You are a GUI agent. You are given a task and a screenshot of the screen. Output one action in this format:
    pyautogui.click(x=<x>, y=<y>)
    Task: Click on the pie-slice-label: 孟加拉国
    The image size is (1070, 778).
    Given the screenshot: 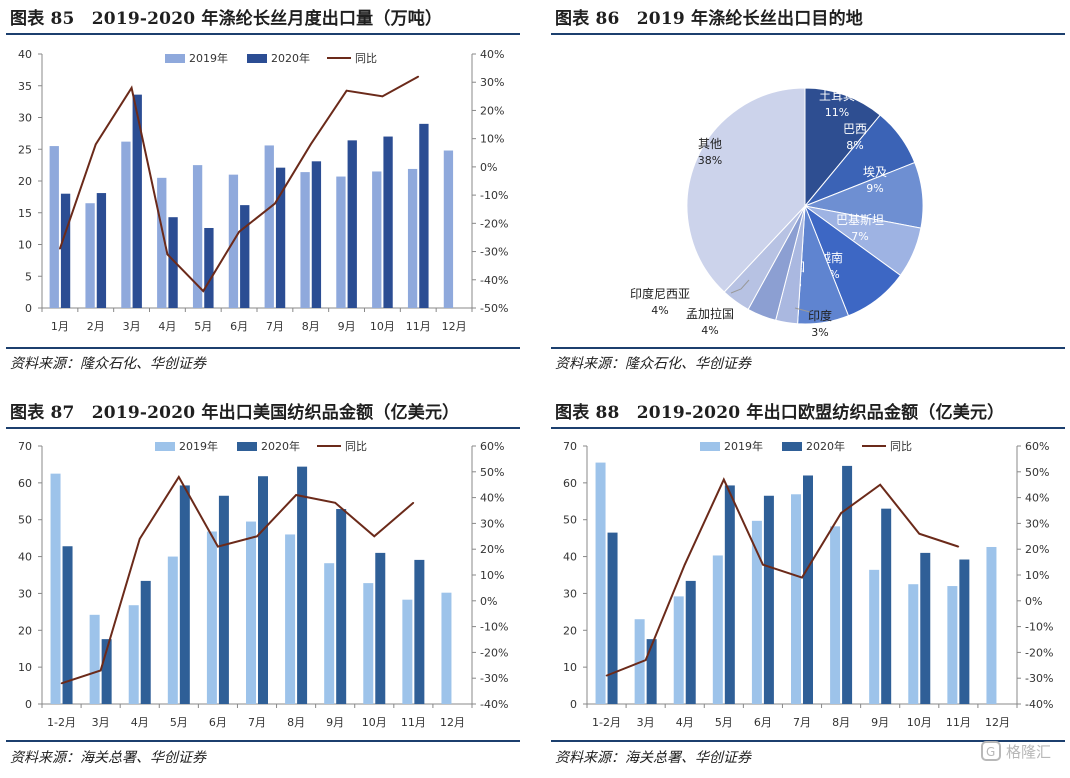 What is the action you would take?
    pyautogui.click(x=710, y=313)
    